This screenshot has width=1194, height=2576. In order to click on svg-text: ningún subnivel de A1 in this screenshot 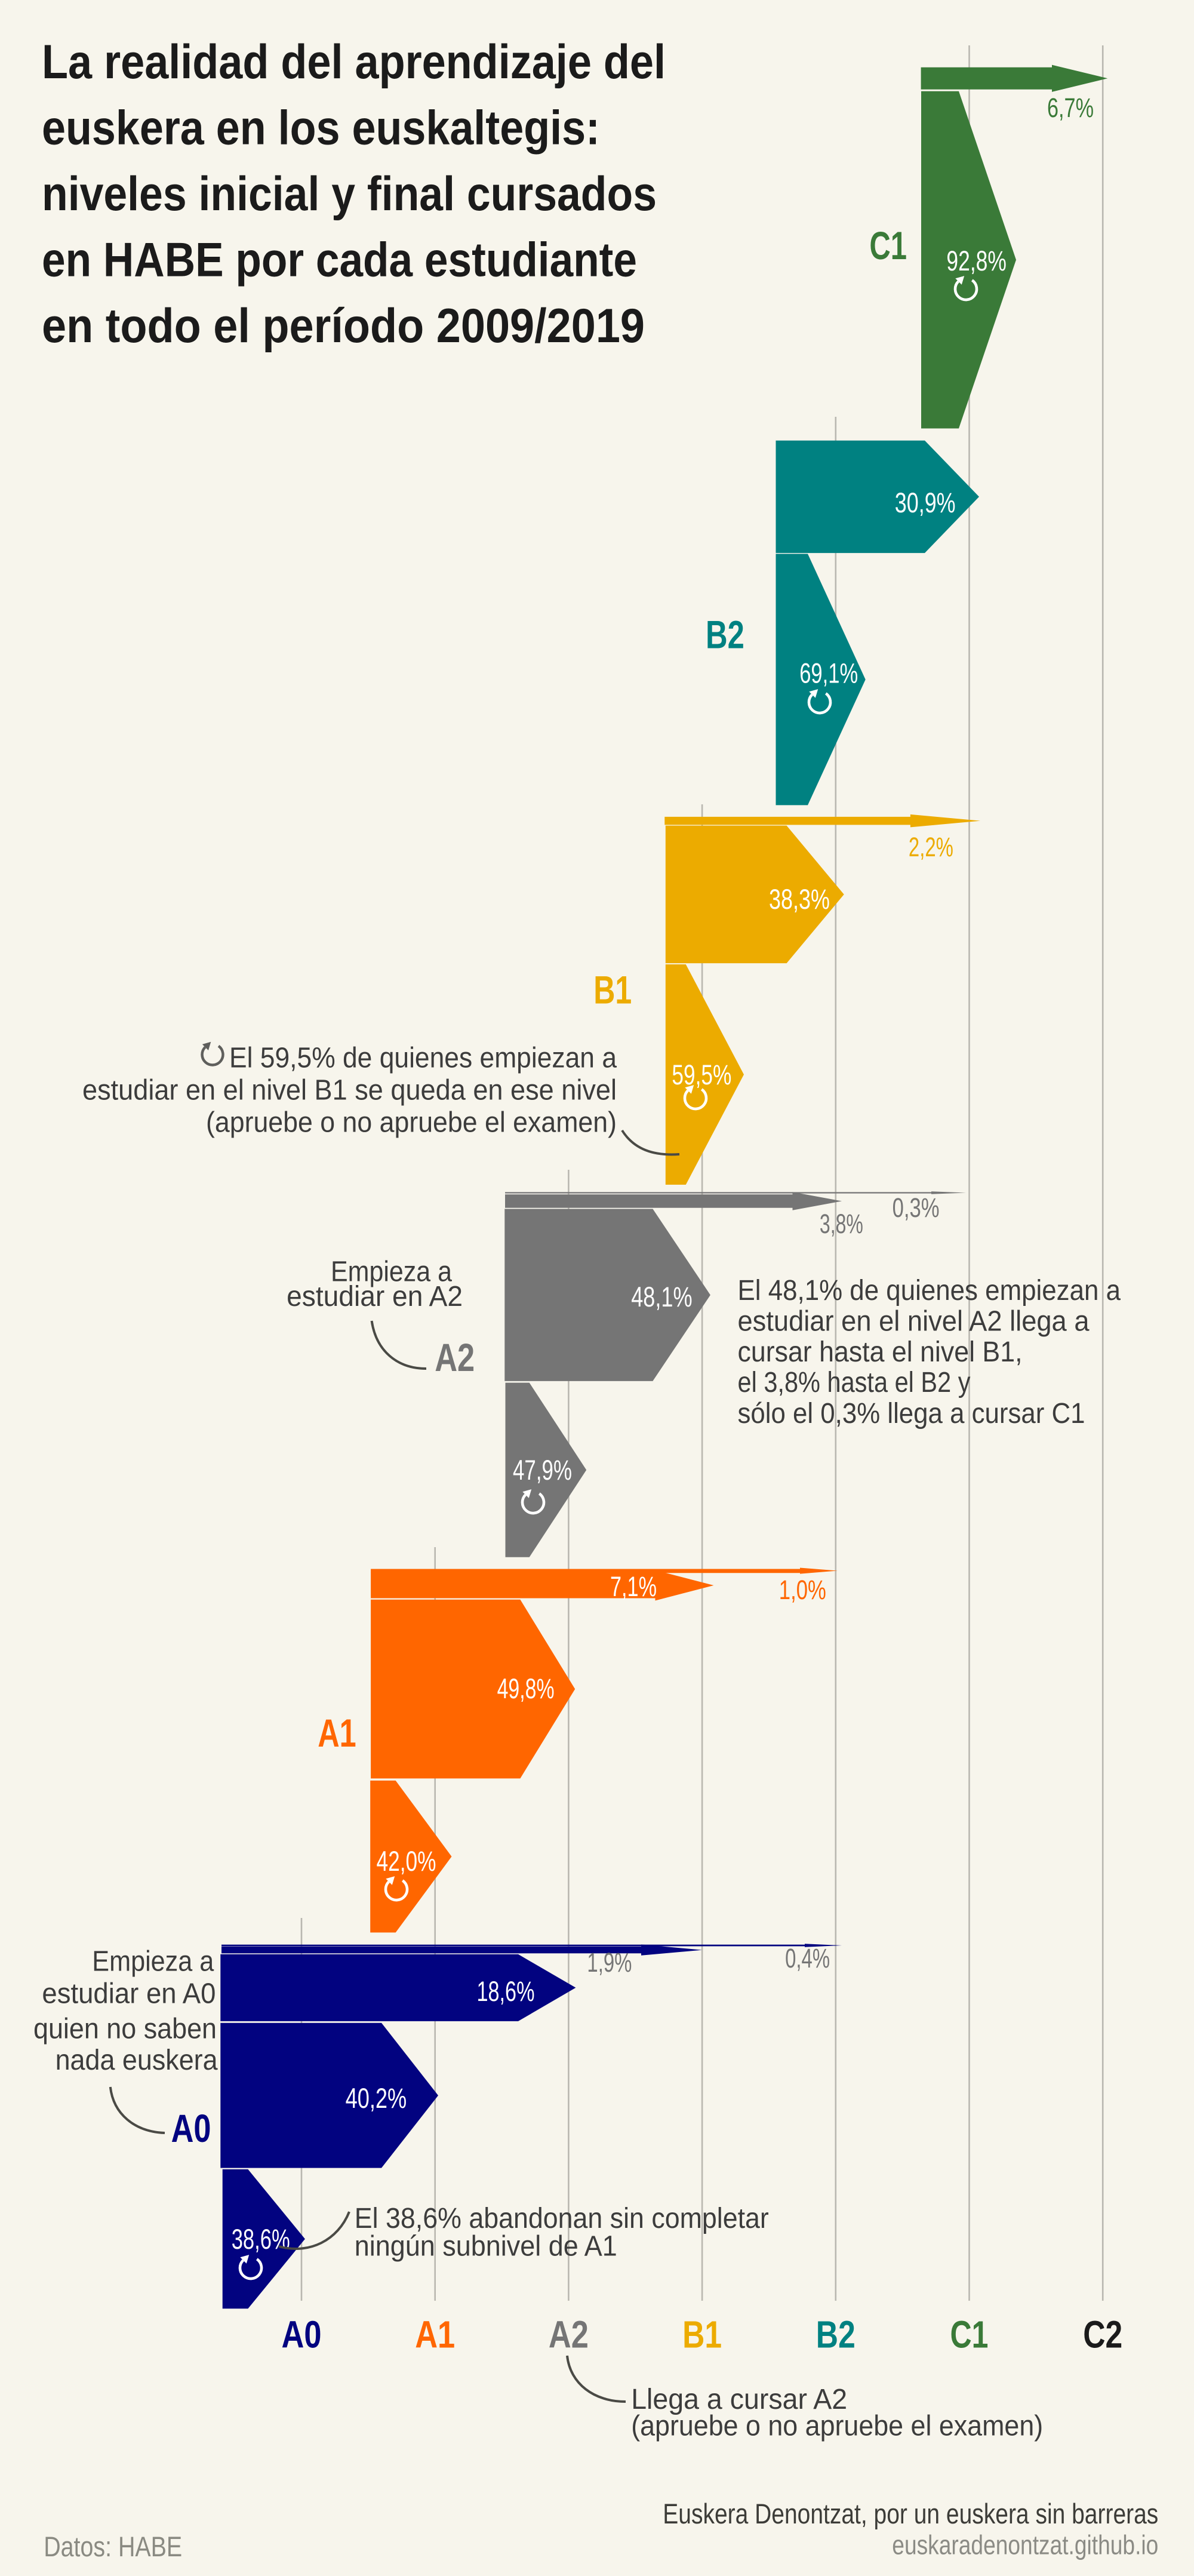, I will do `click(486, 2246)`.